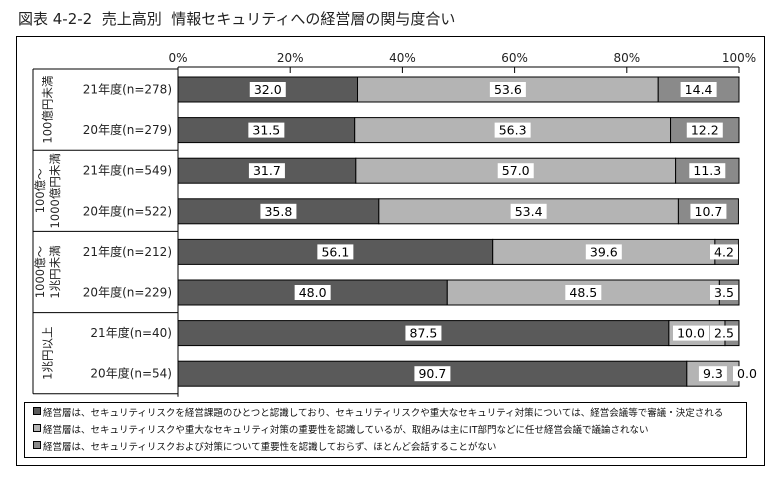  What do you see at coordinates (55, 190) in the screenshot?
I see `group-label: 1000億円未満` at bounding box center [55, 190].